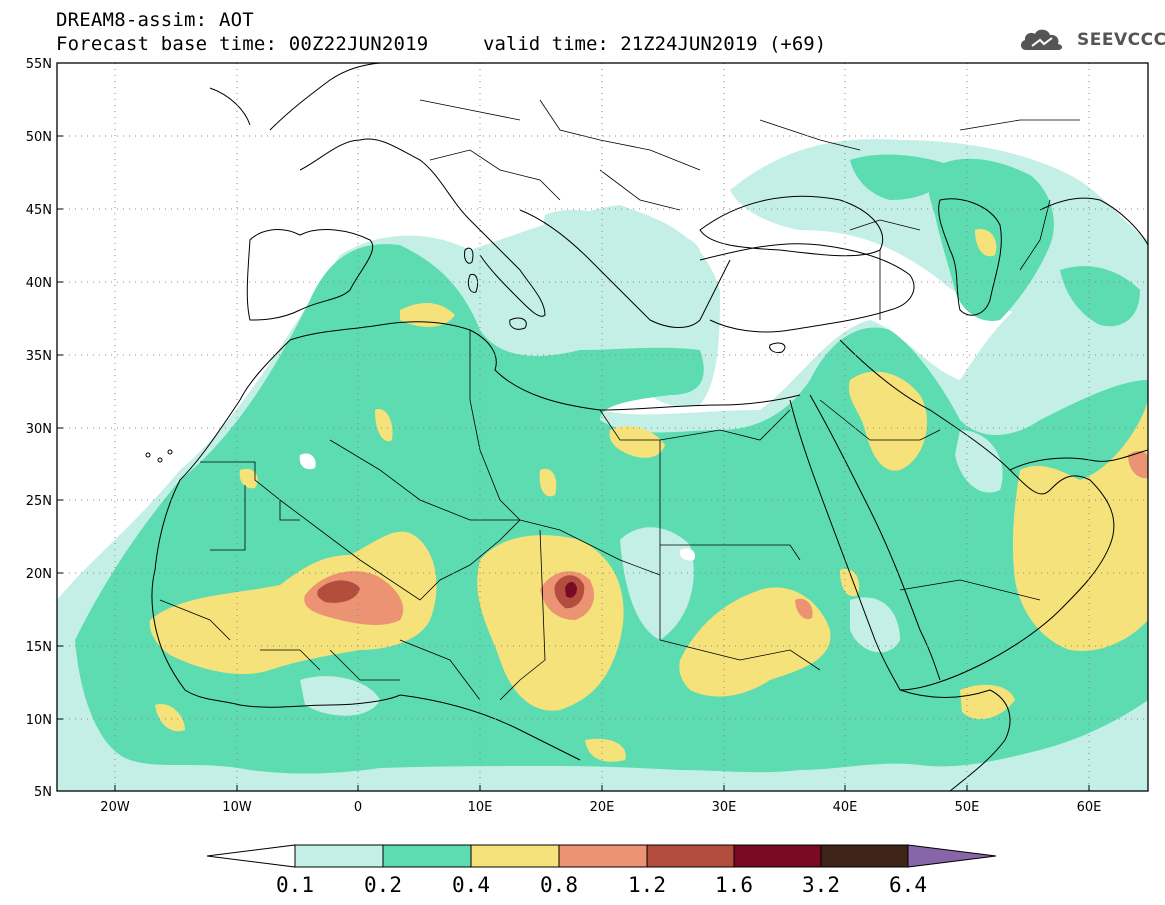 This screenshot has width=1165, height=905. What do you see at coordinates (1100, 296) in the screenshot?
I see `aot-band-0.2-e` at bounding box center [1100, 296].